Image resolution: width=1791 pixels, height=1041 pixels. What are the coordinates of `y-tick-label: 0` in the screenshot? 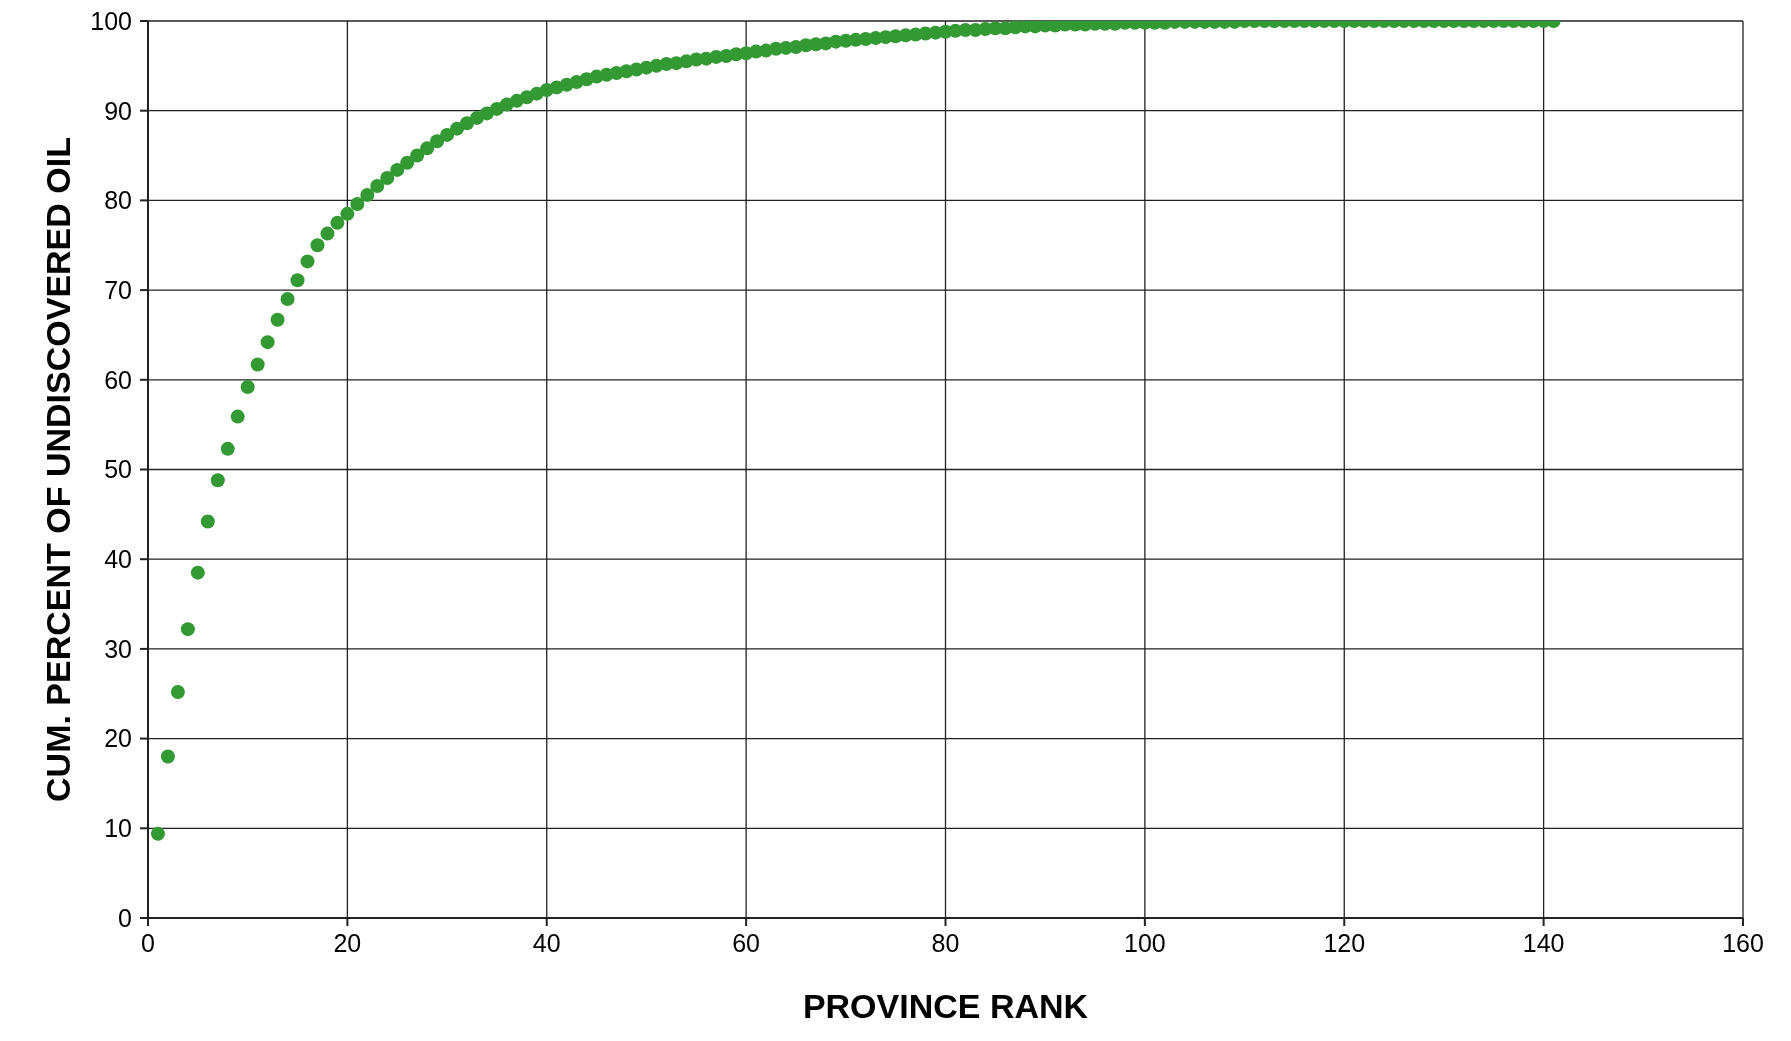 It's located at (125, 917).